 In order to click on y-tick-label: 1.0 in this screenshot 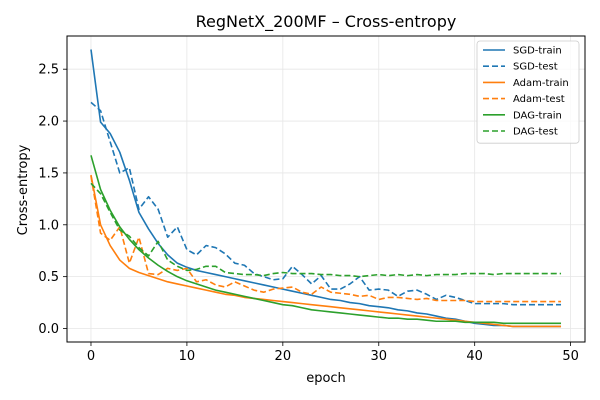, I will do `click(48, 225)`.